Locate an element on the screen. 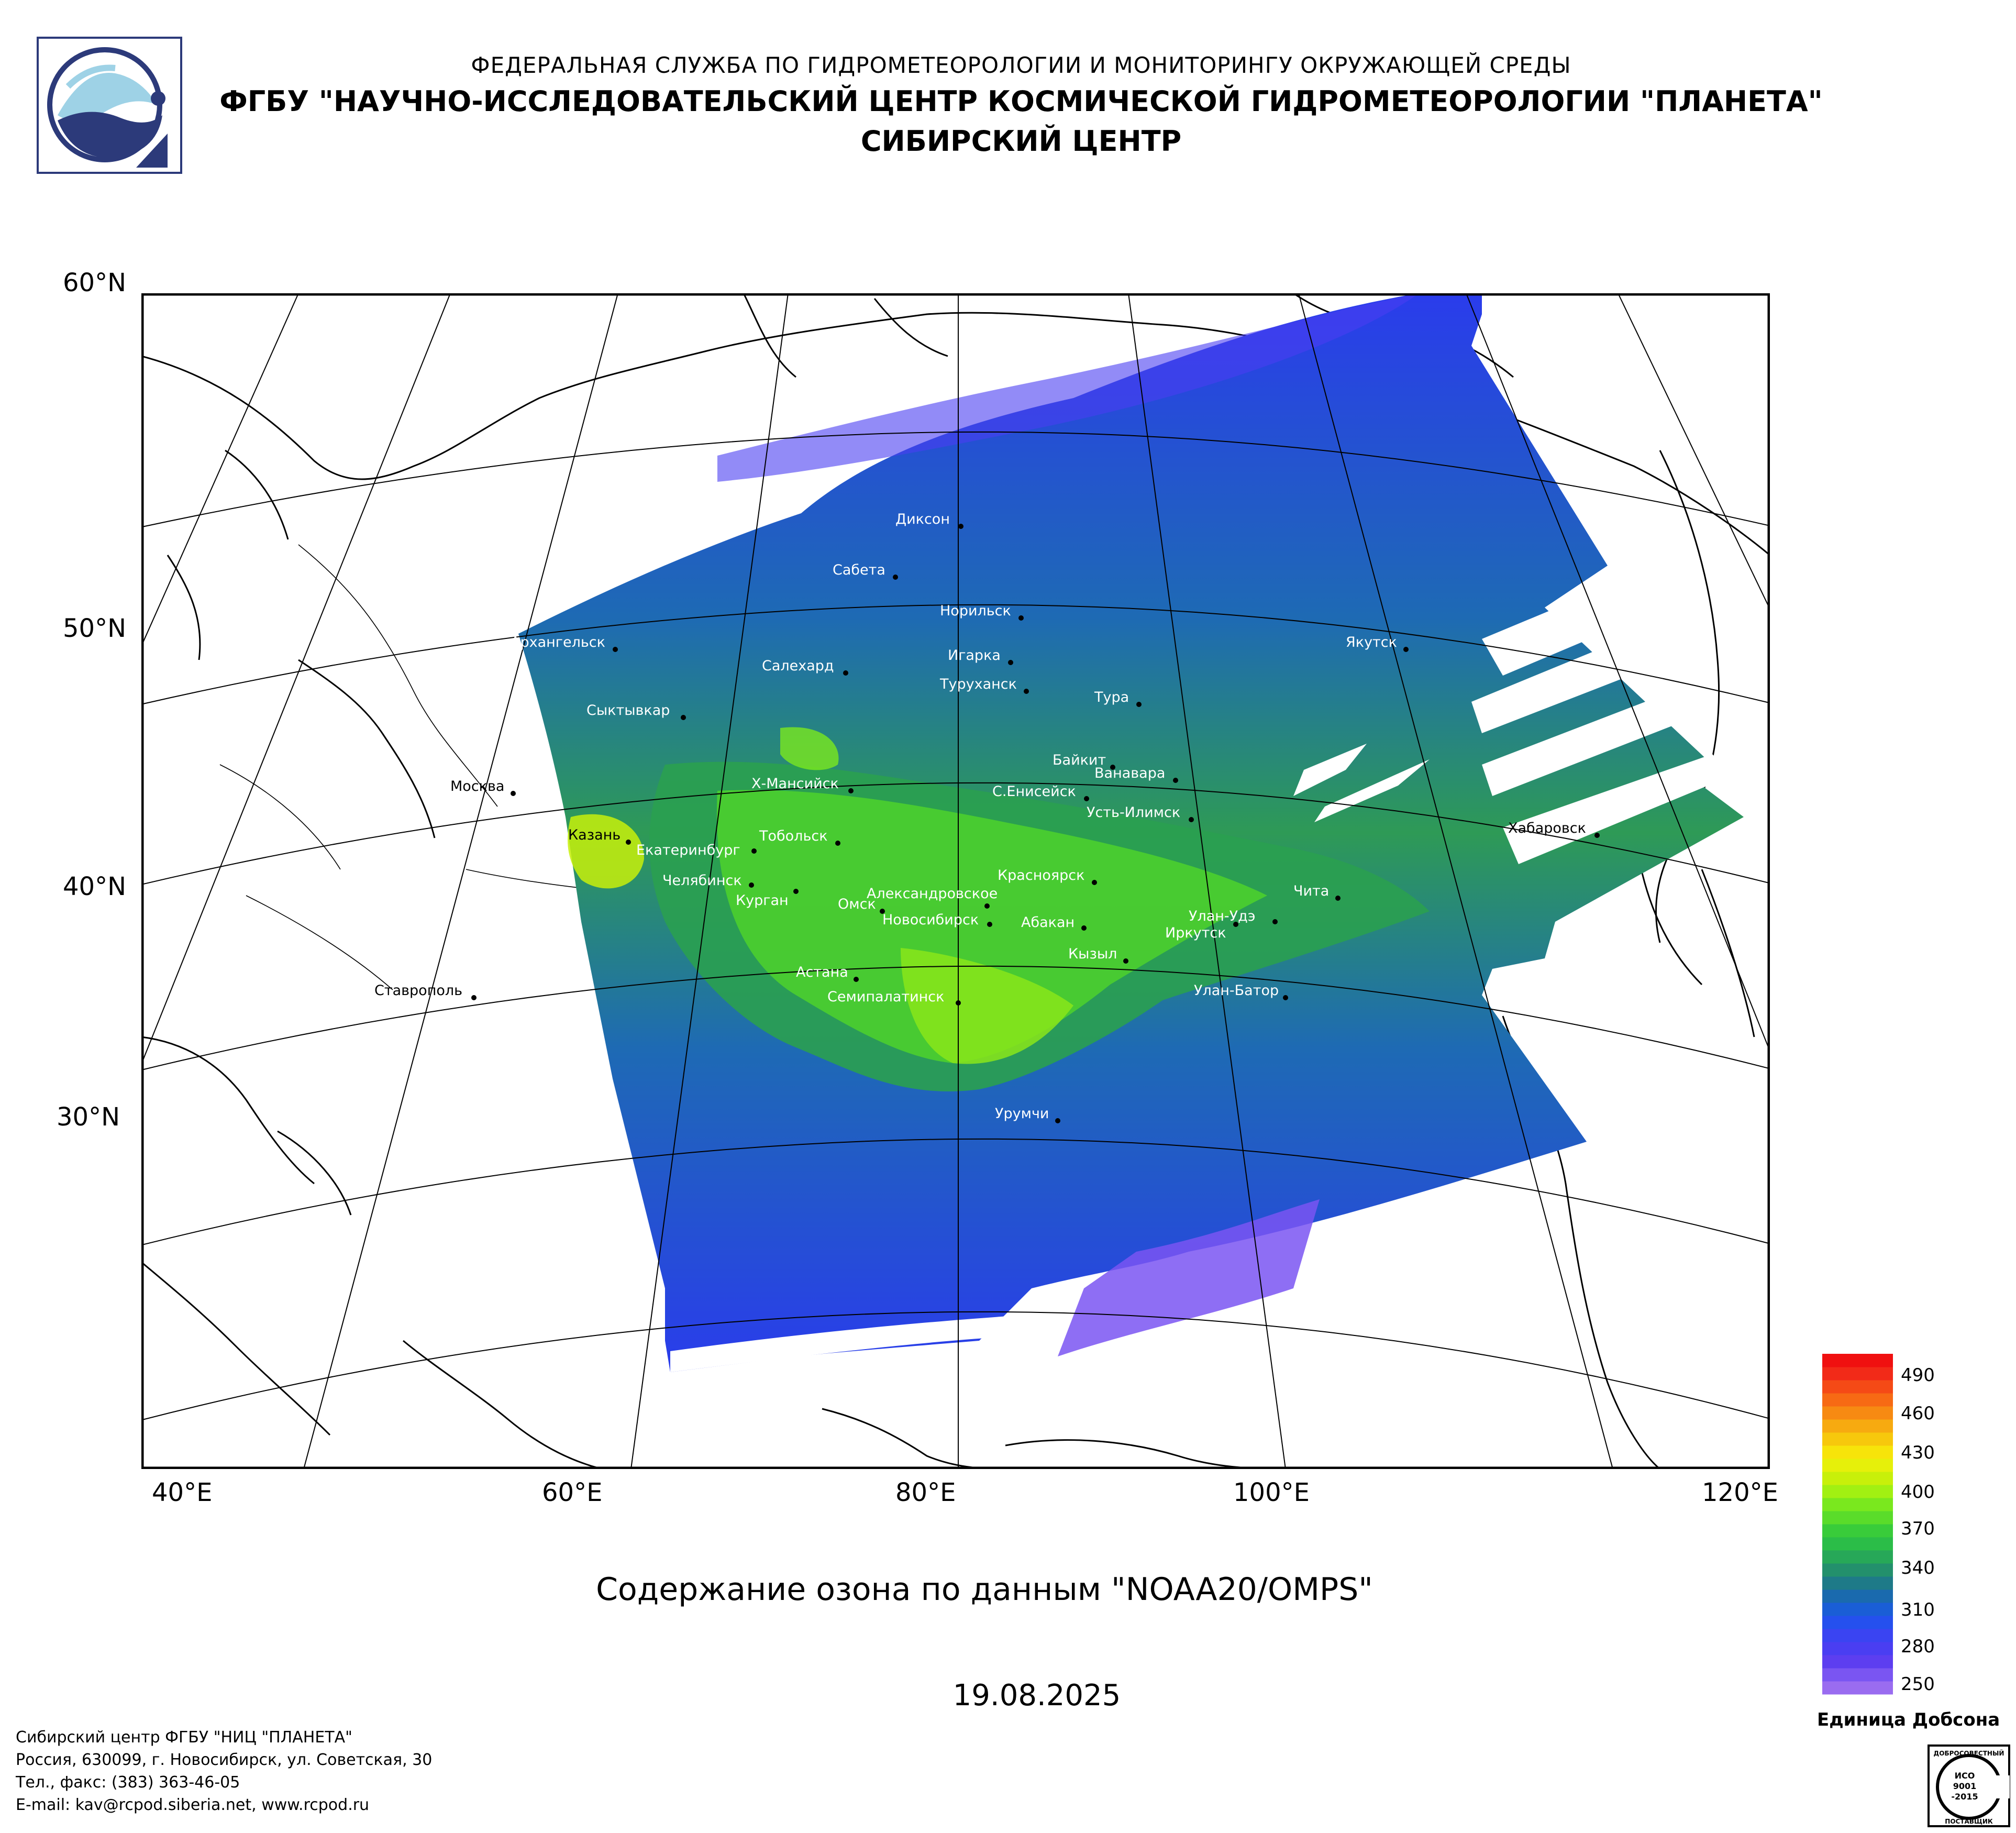 The height and width of the screenshot is (1833, 2016). city-label: Челябинск is located at coordinates (702, 881).